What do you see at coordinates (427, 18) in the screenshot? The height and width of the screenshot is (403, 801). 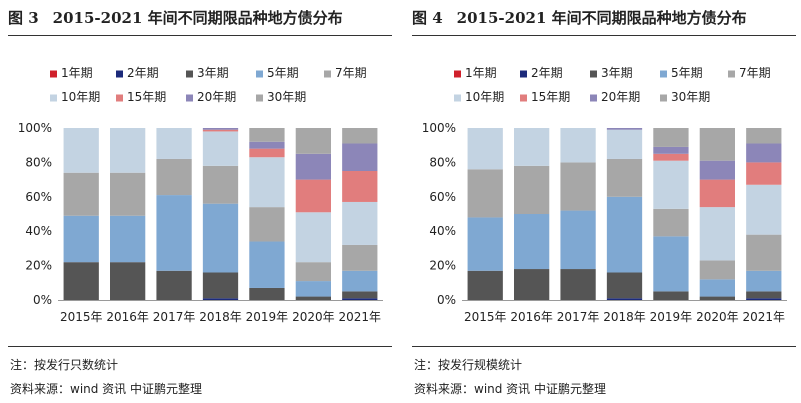 I see `figure-number: 图 4` at bounding box center [427, 18].